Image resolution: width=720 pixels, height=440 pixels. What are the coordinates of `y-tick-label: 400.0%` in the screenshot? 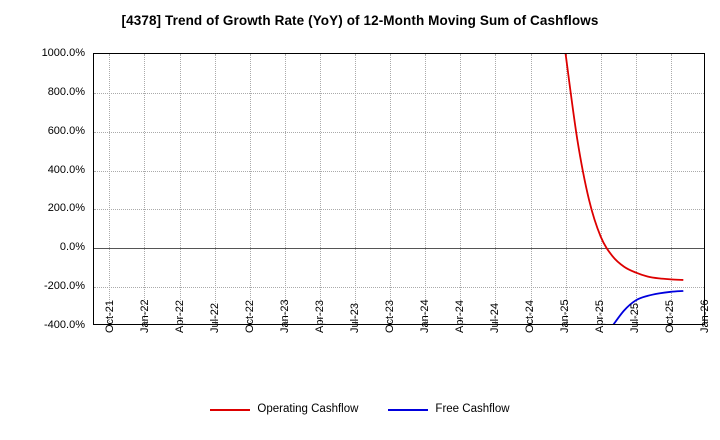 It's located at (66, 169).